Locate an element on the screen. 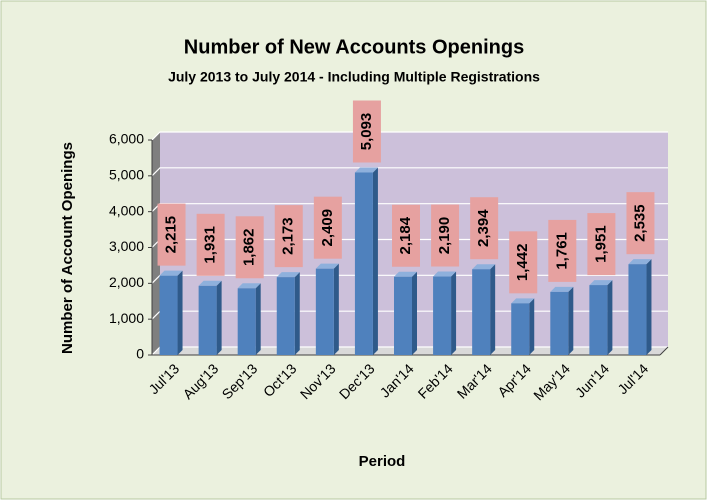  y-tick-label: 6,000 is located at coordinates (126, 139).